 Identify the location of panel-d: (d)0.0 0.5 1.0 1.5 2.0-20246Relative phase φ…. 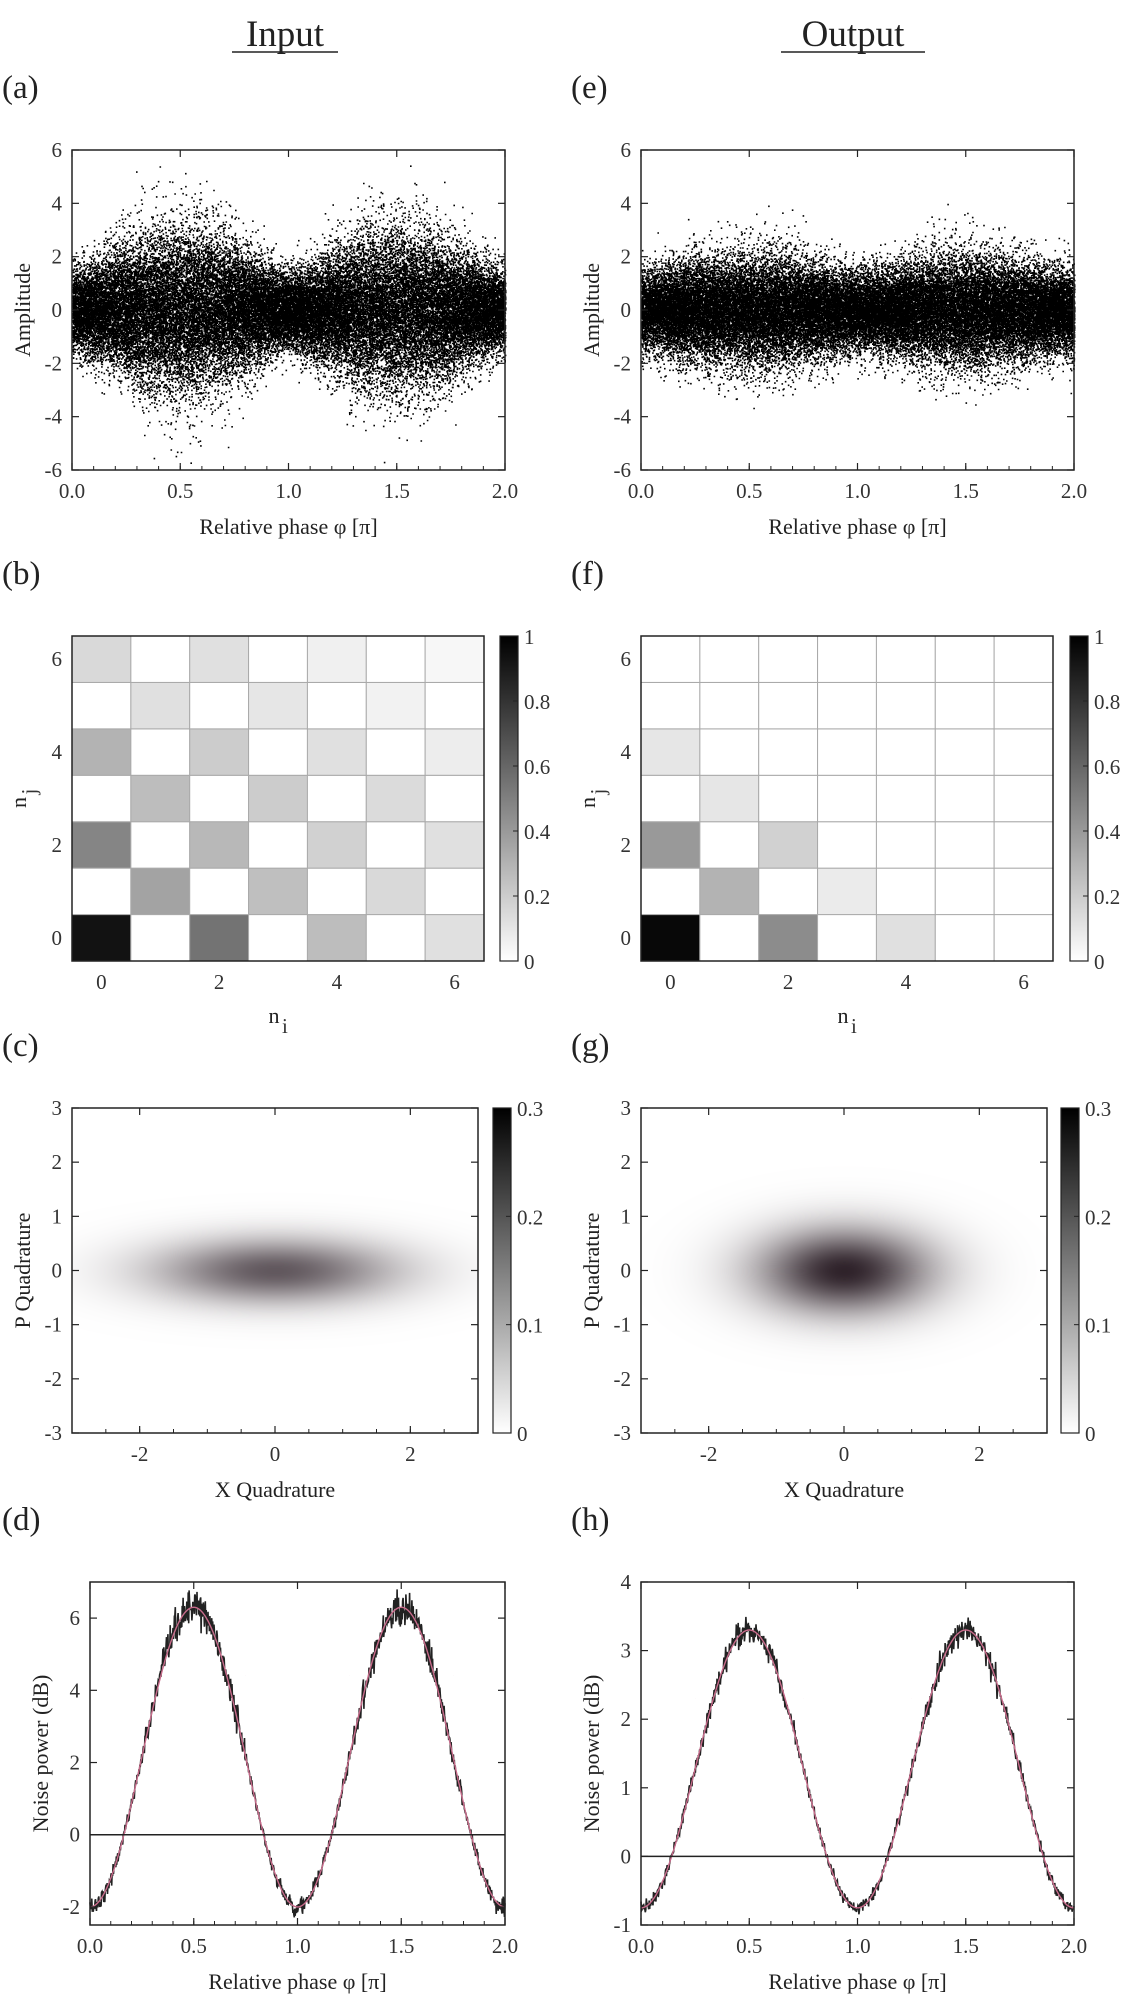
(260, 1748).